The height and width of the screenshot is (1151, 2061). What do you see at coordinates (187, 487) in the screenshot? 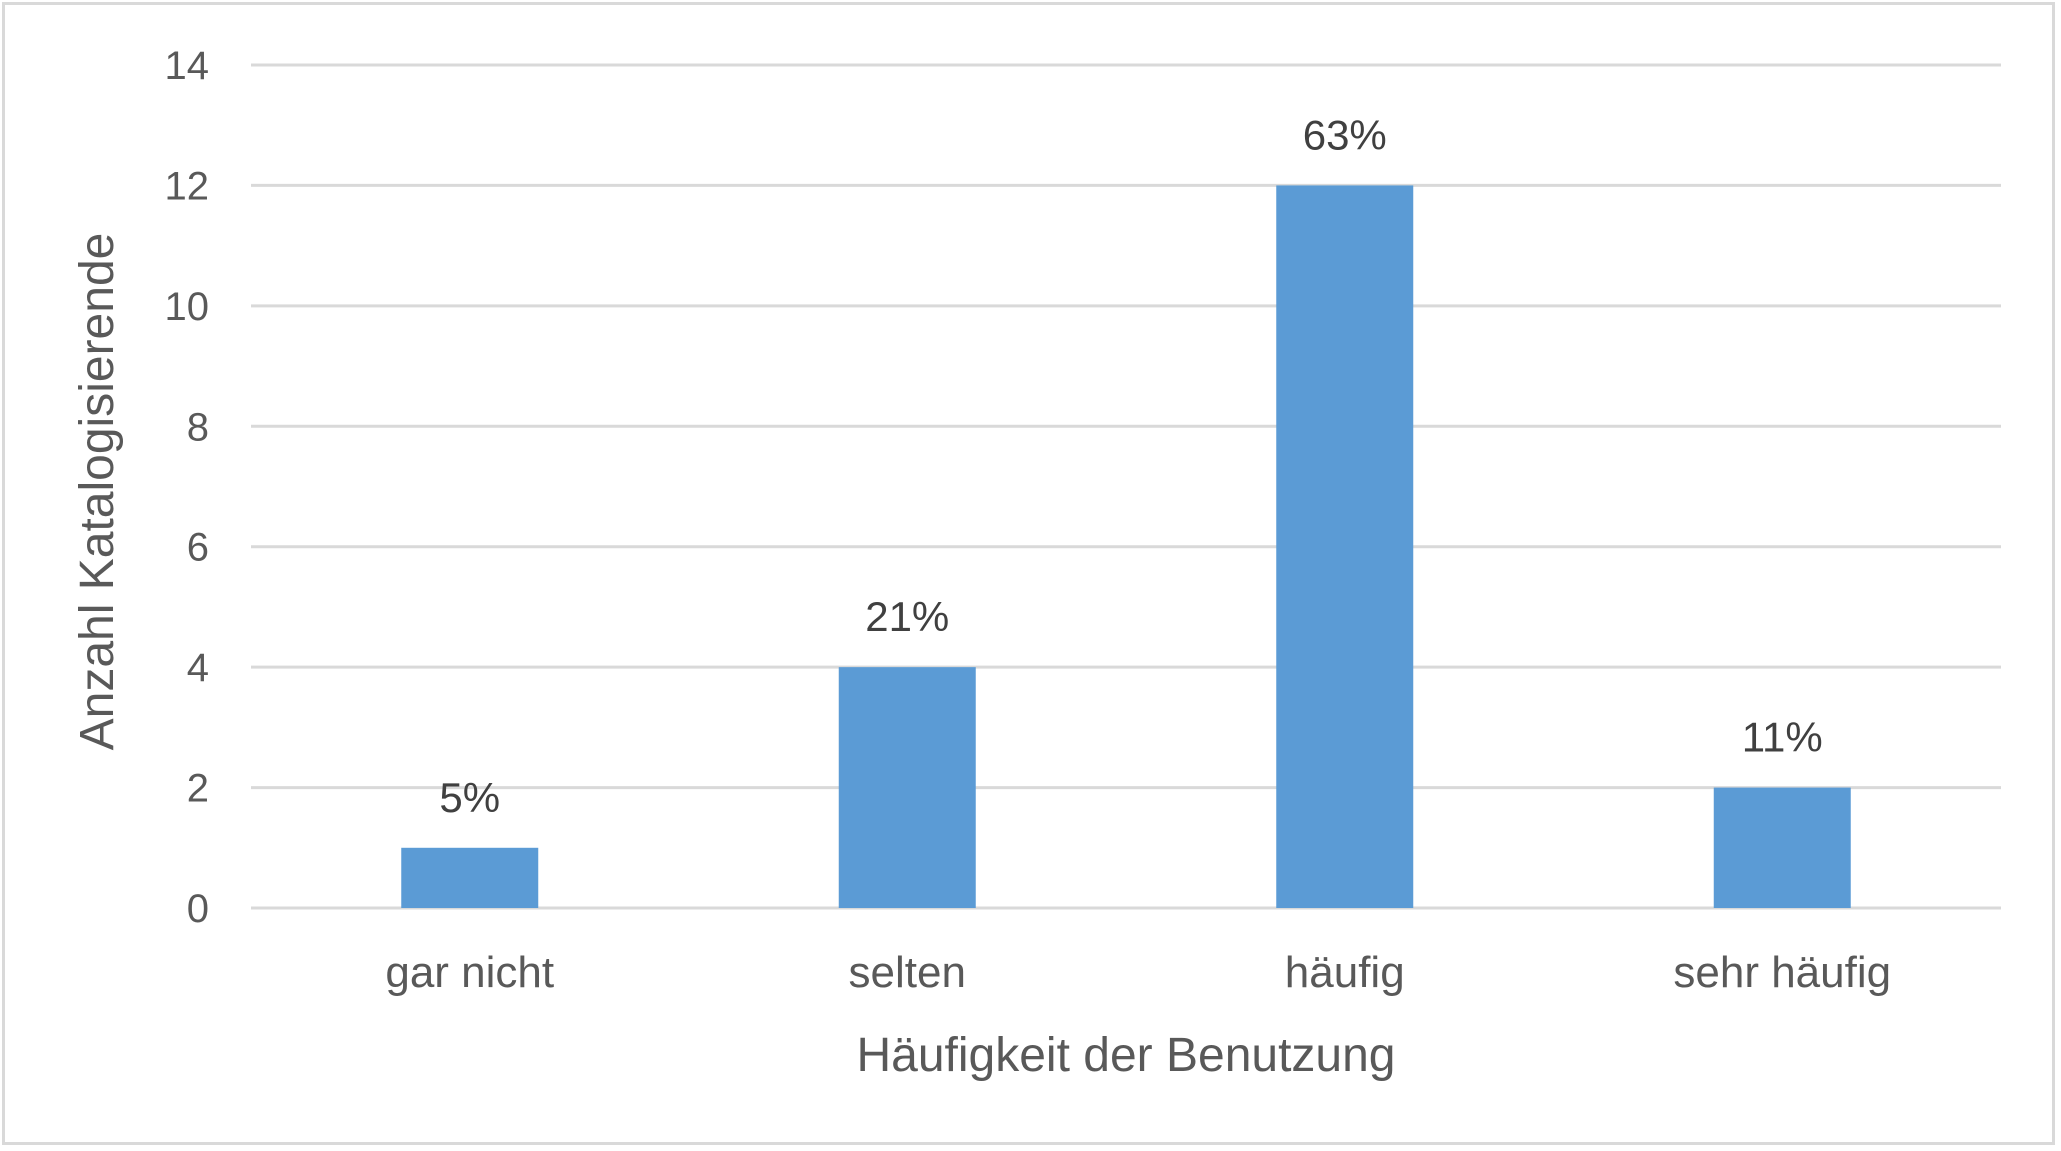
I see `y-axis-ticks: 0 2 4 6 8 10 12 14` at bounding box center [187, 487].